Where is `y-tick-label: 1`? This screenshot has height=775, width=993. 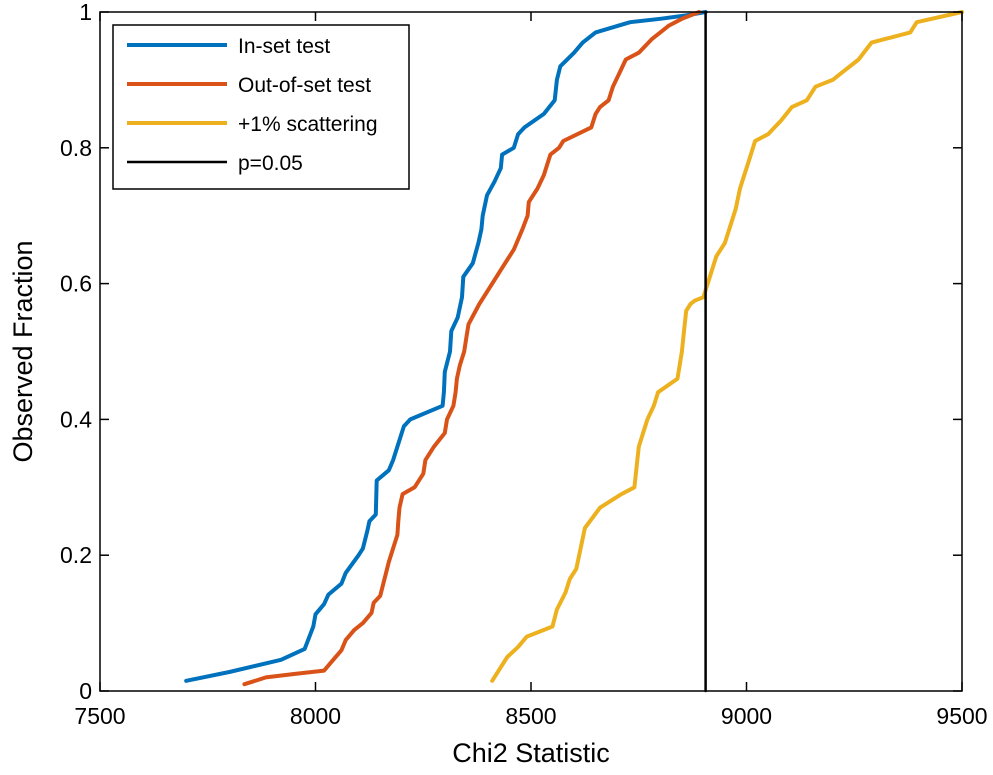
y-tick-label: 1 is located at coordinates (85, 12).